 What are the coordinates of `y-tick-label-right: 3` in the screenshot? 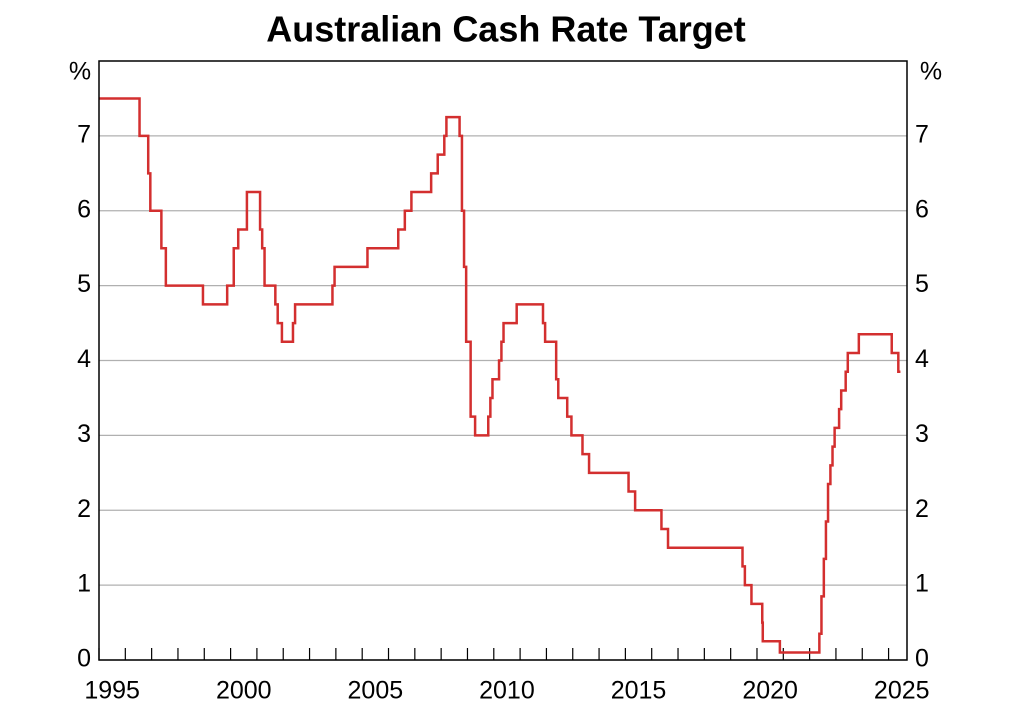 It's located at (922, 434).